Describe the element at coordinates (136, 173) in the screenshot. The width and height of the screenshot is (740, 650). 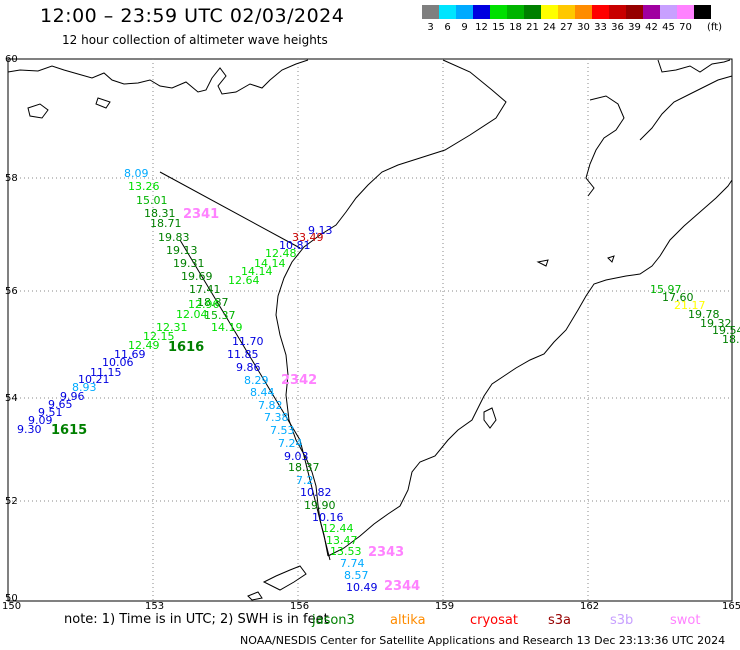
I see `wave-height-label: 8.09` at that location.